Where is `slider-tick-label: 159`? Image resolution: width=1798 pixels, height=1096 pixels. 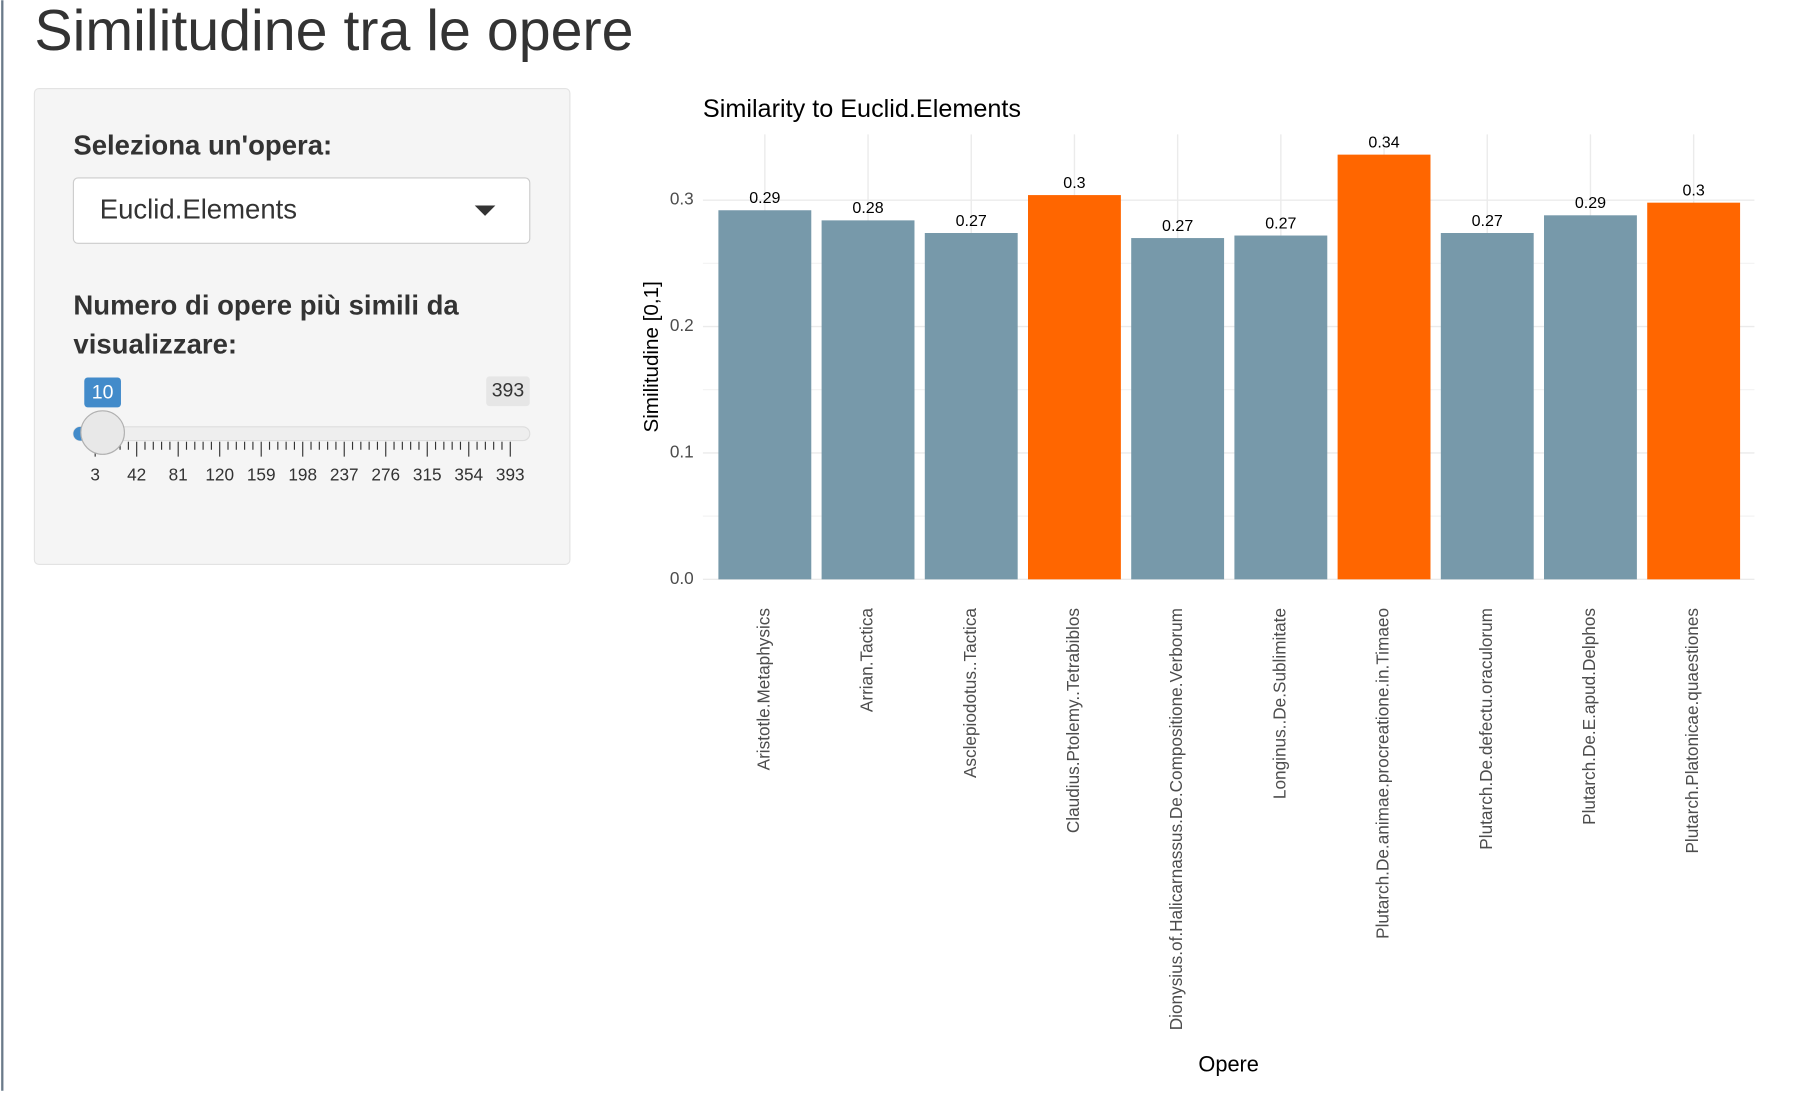
slider-tick-label: 159 is located at coordinates (261, 475).